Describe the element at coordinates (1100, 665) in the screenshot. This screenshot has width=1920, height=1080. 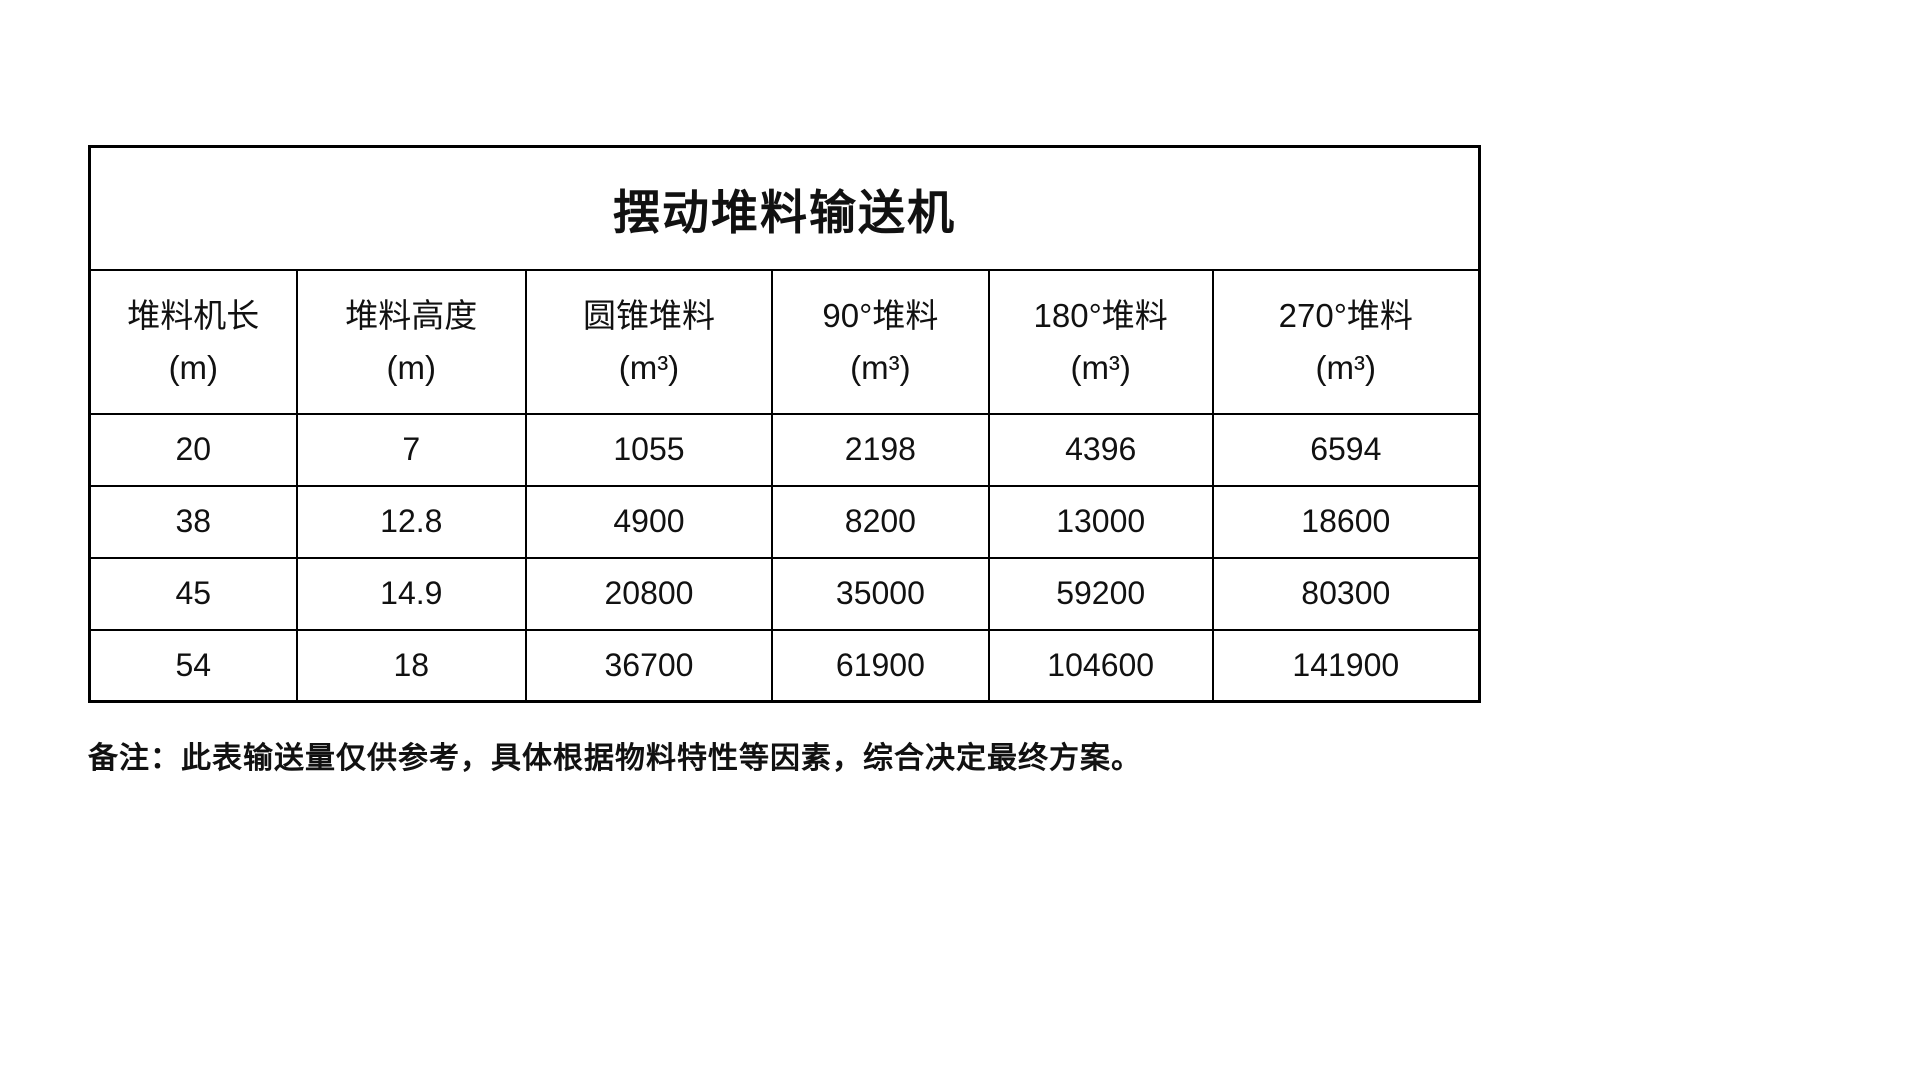
I see `table-cell: 104600` at that location.